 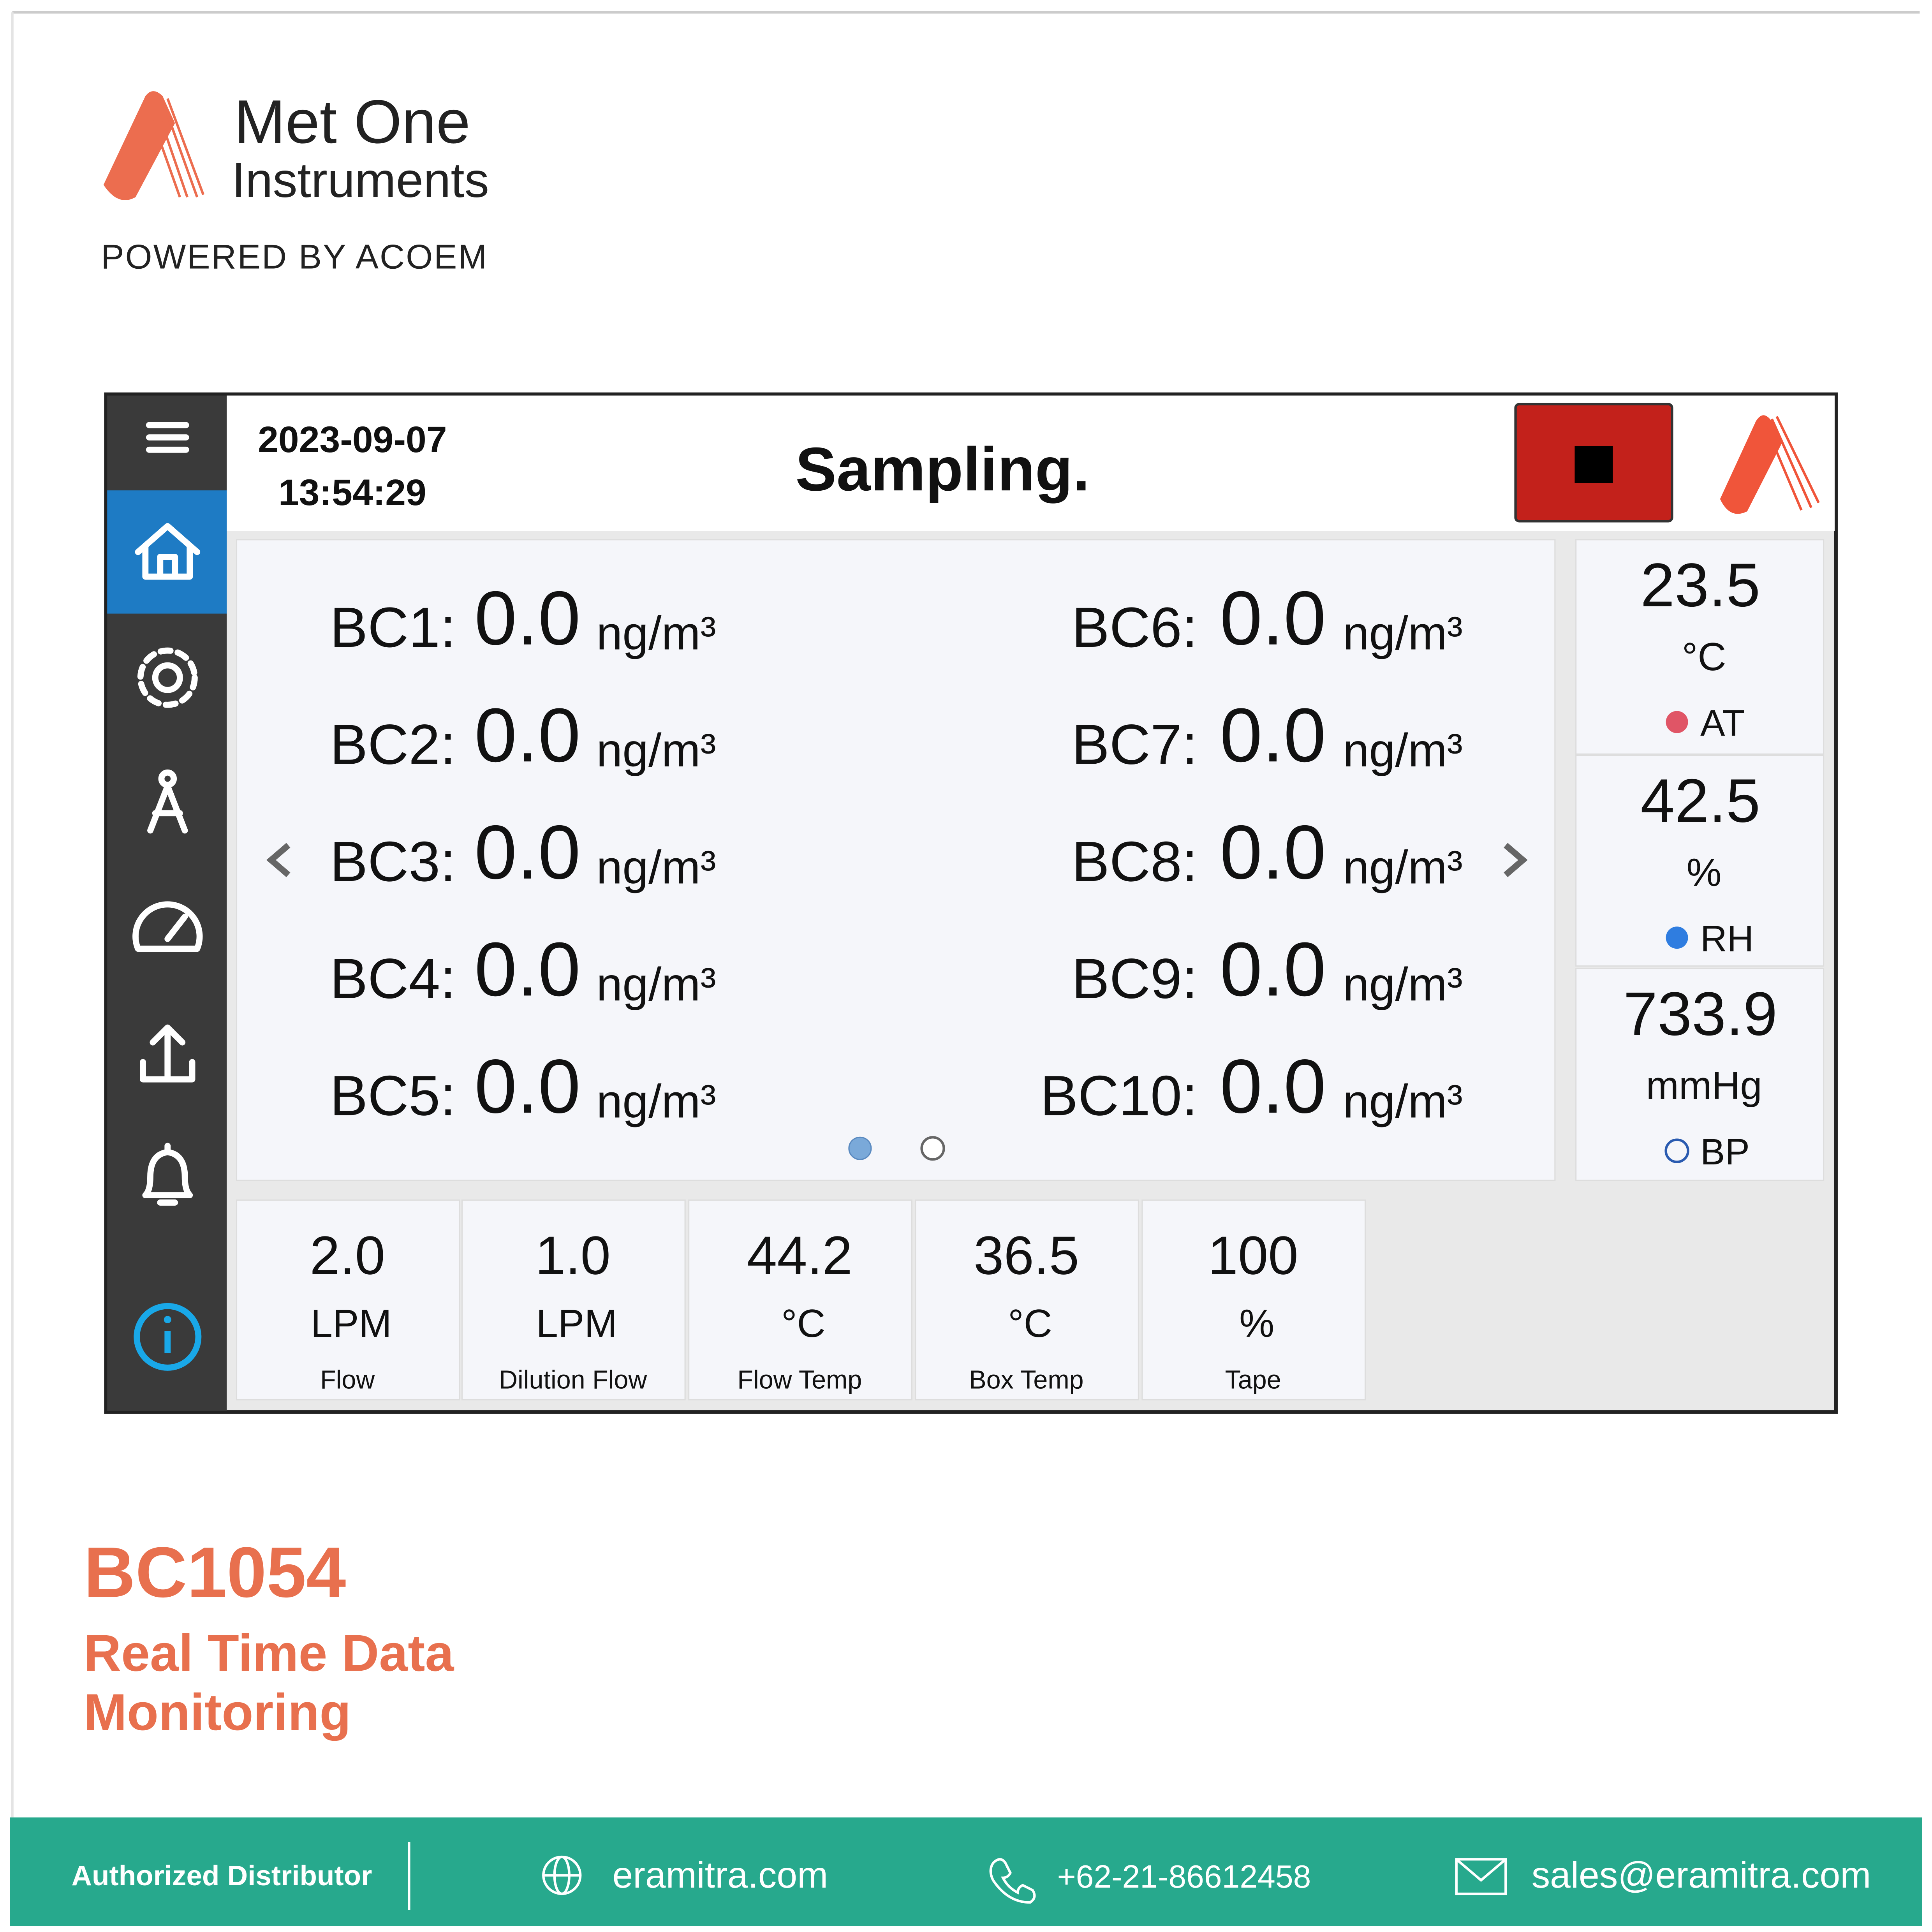 I want to click on bc-label: BC10:, so click(x=1119, y=1095).